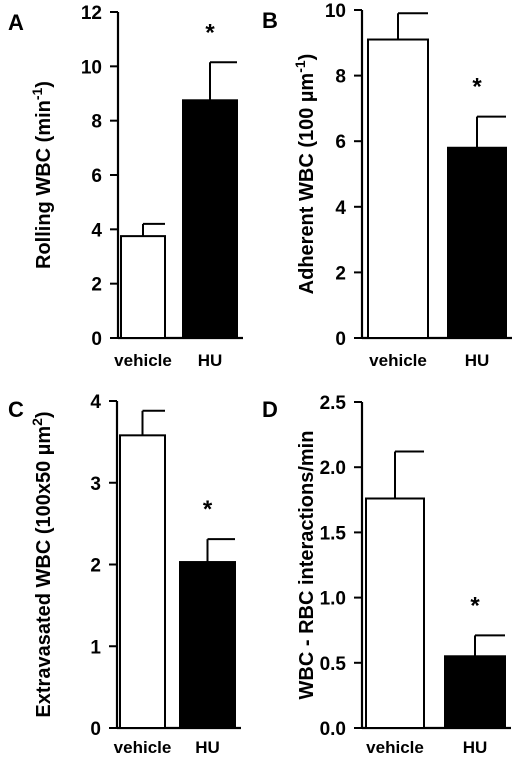  I want to click on y-axis-label-superscript: 2, so click(37, 422).